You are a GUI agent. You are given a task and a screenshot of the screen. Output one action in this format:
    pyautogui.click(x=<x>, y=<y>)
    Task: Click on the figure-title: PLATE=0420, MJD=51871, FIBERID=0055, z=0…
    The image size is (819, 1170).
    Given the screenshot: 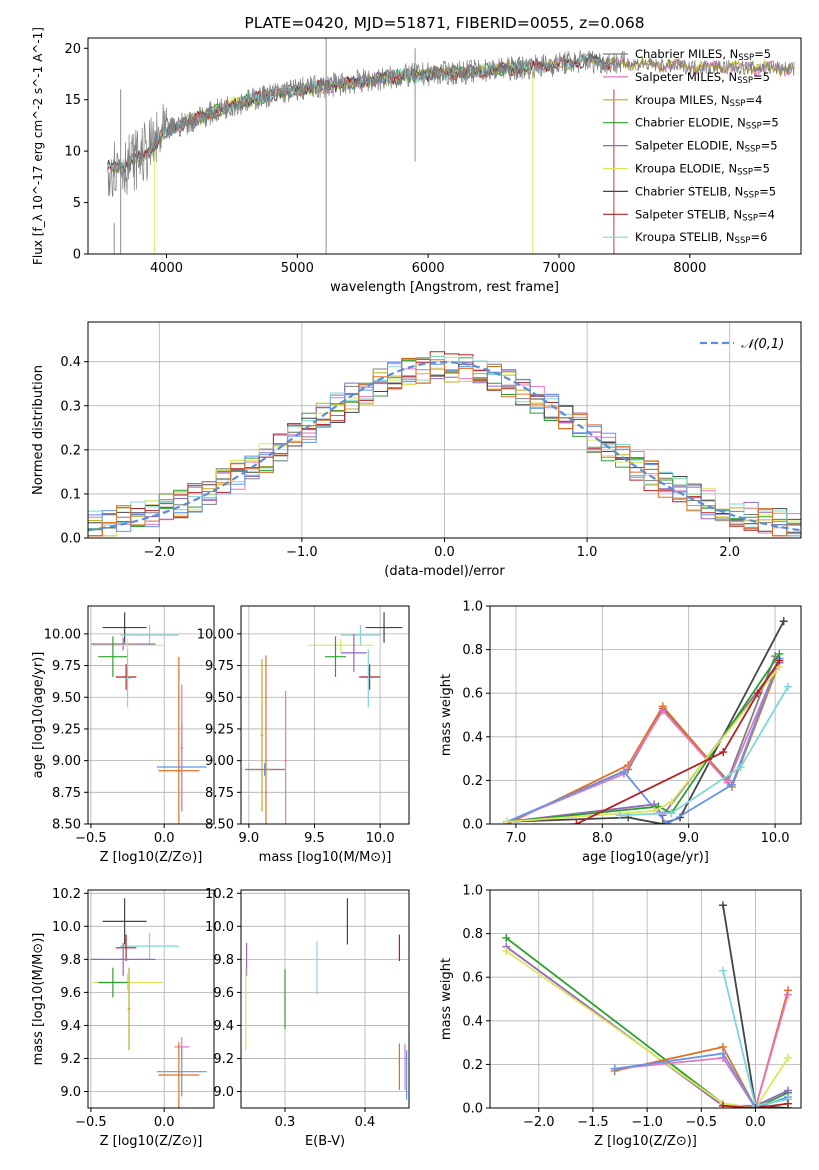 What is the action you would take?
    pyautogui.click(x=444, y=23)
    